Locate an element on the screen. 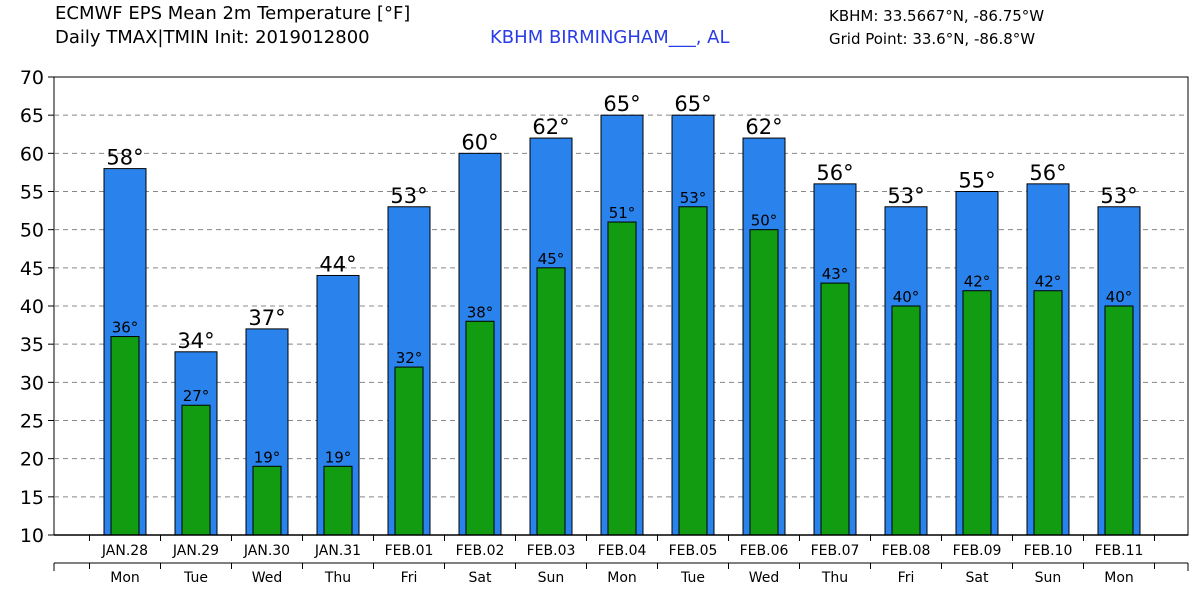 The width and height of the screenshot is (1200, 600). tmin-label: 50° is located at coordinates (764, 221).